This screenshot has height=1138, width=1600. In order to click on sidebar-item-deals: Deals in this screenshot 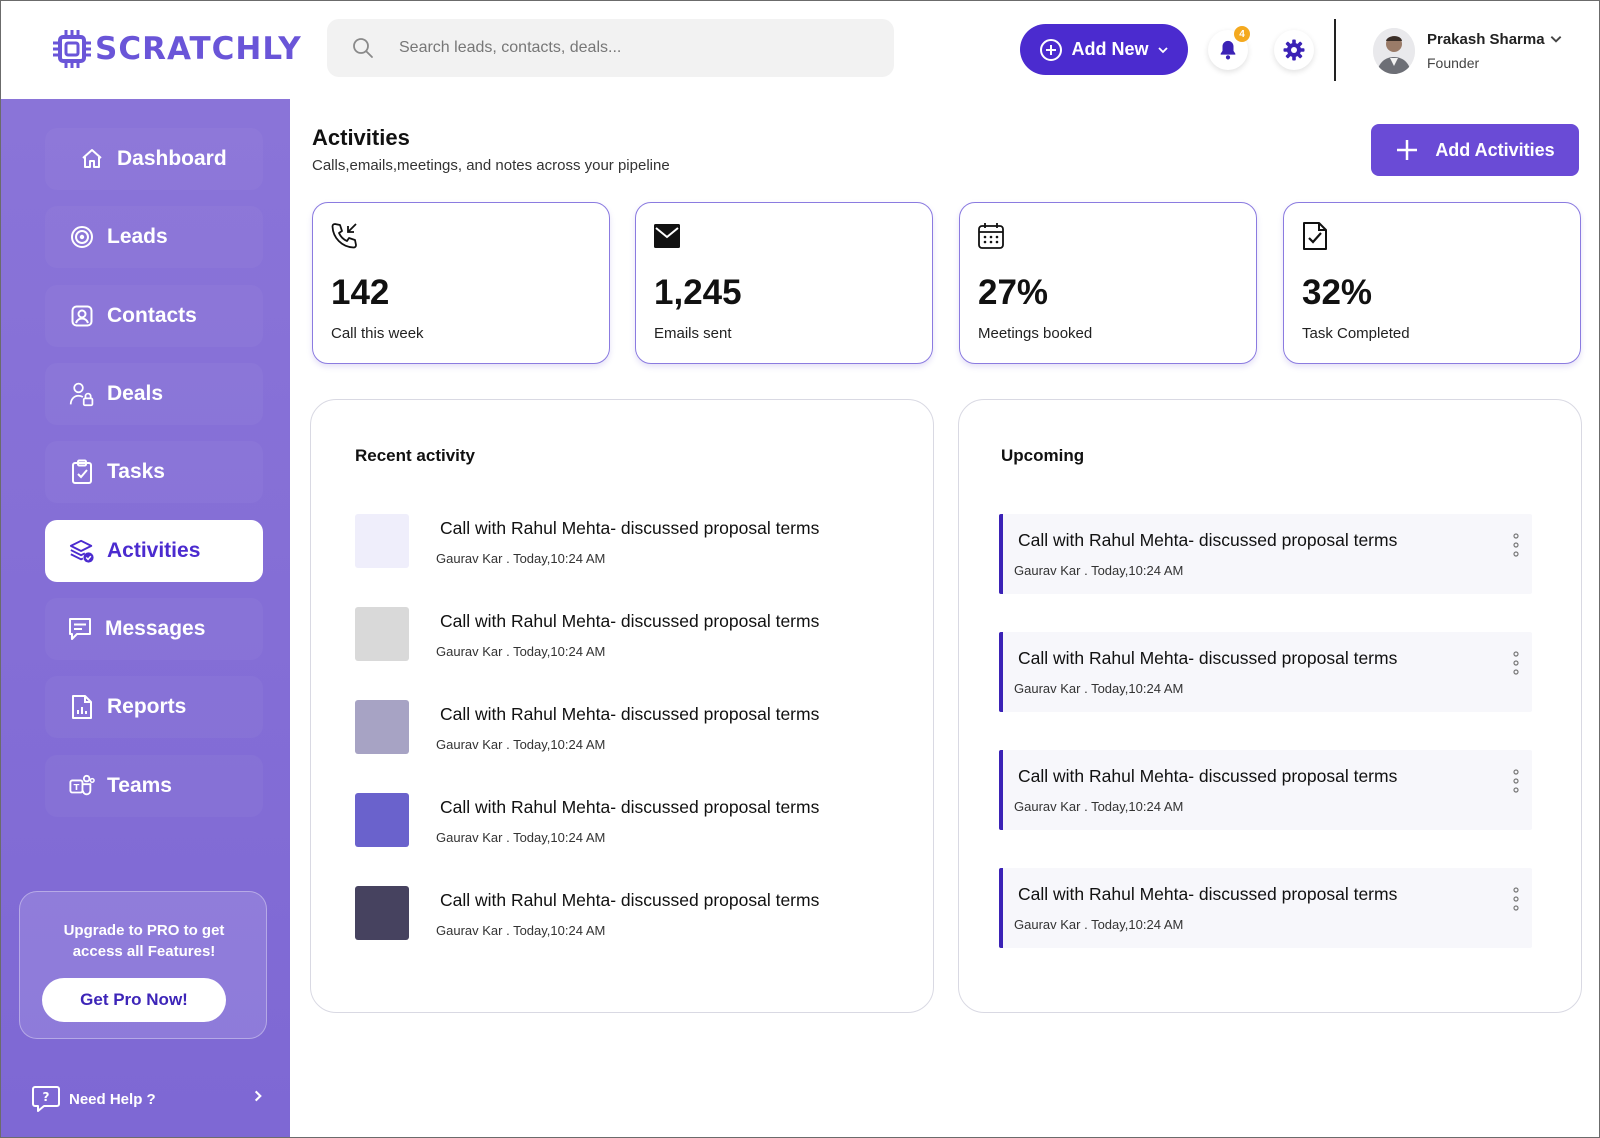, I will do `click(154, 394)`.